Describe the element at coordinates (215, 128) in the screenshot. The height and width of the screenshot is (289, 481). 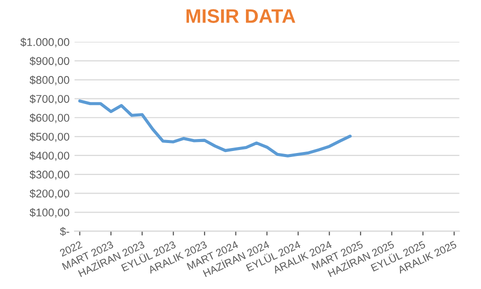
I see `line-series` at that location.